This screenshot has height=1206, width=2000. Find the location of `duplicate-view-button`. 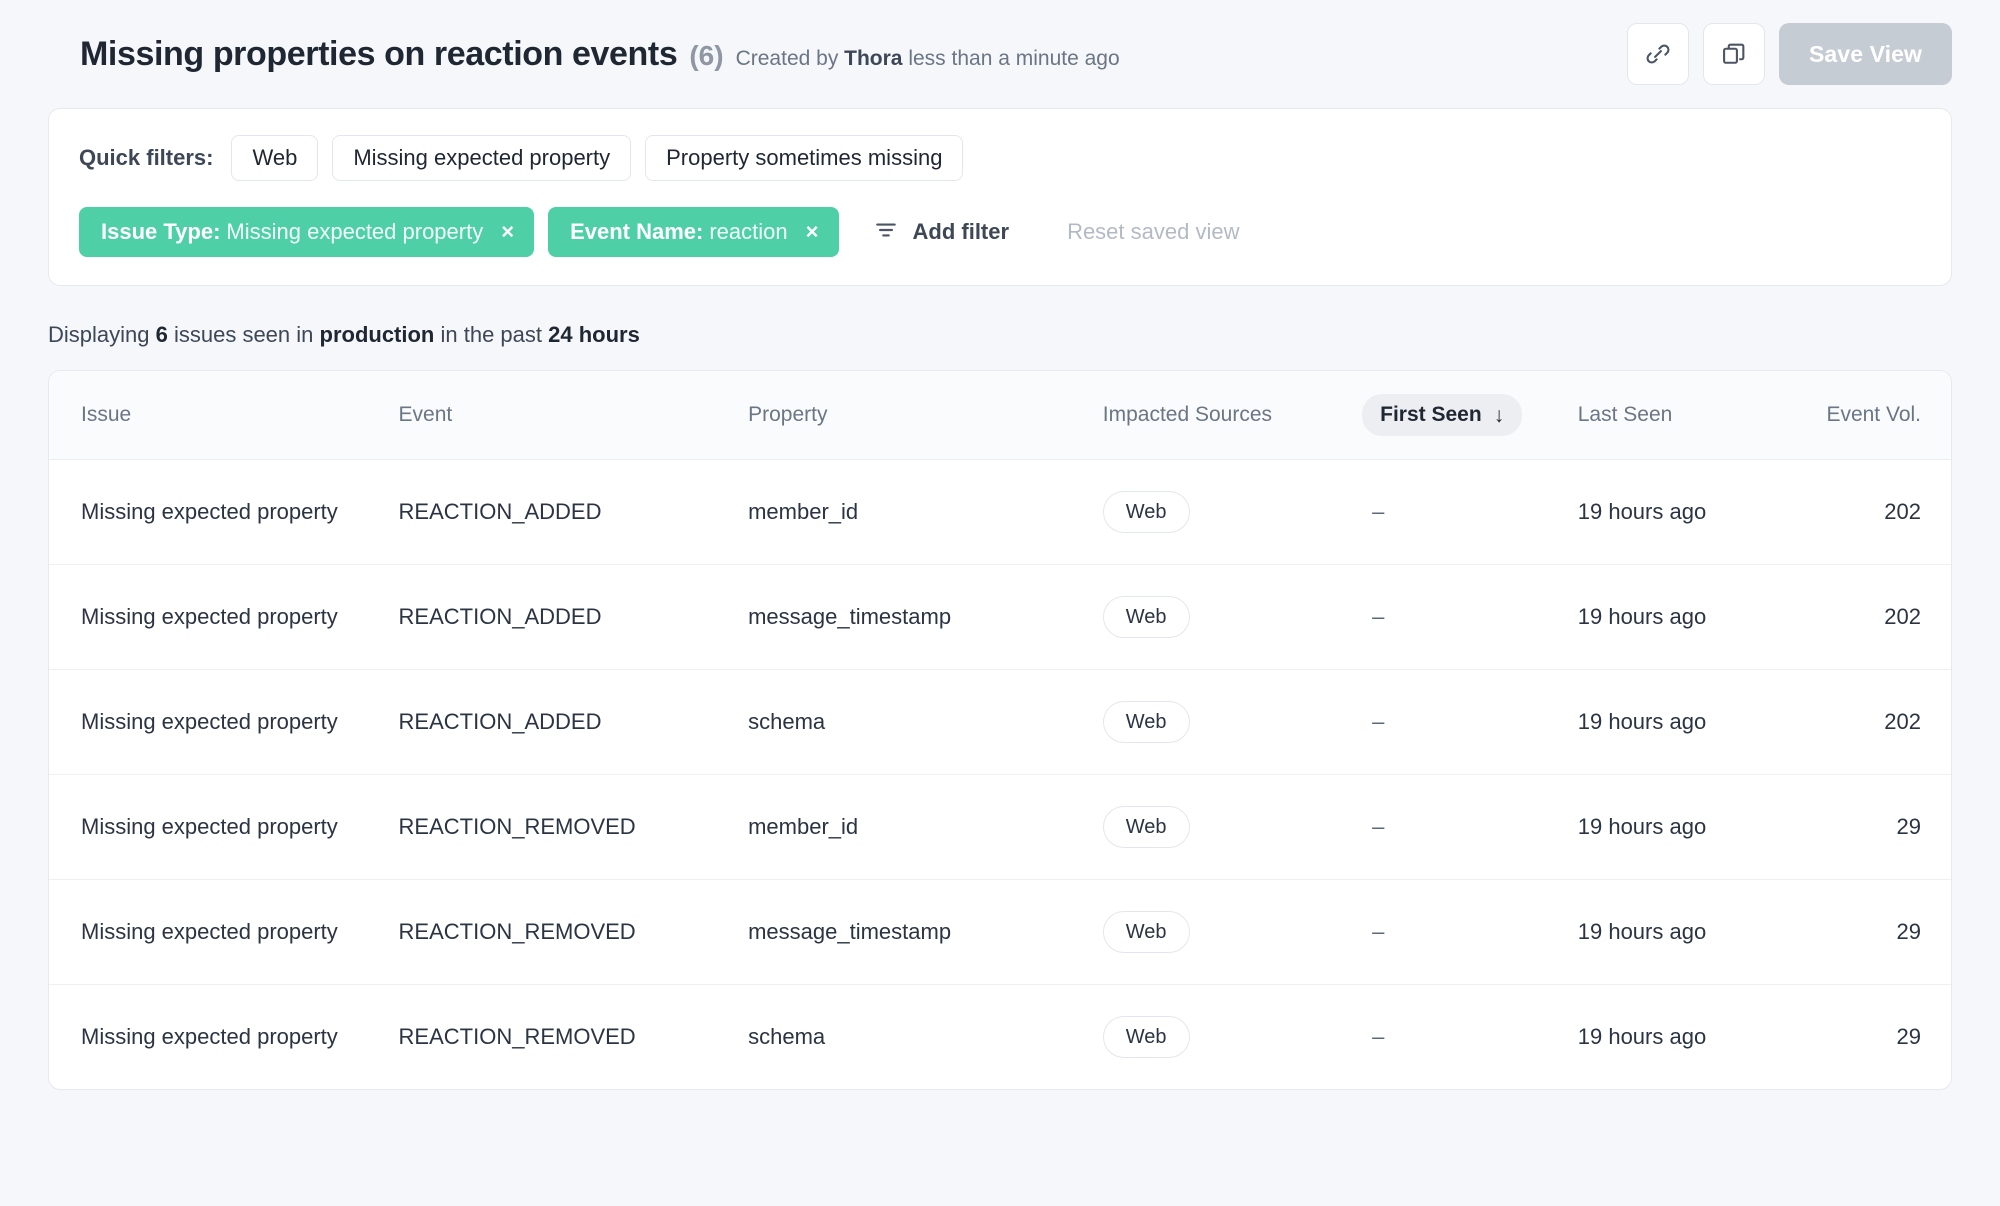

duplicate-view-button is located at coordinates (1733, 54).